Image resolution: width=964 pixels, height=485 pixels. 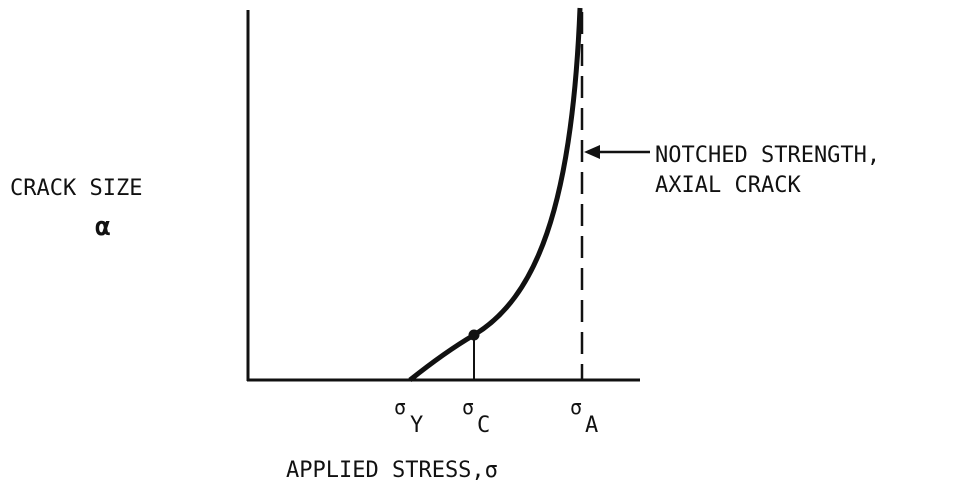 What do you see at coordinates (103, 227) in the screenshot?
I see `y-symbol: α` at bounding box center [103, 227].